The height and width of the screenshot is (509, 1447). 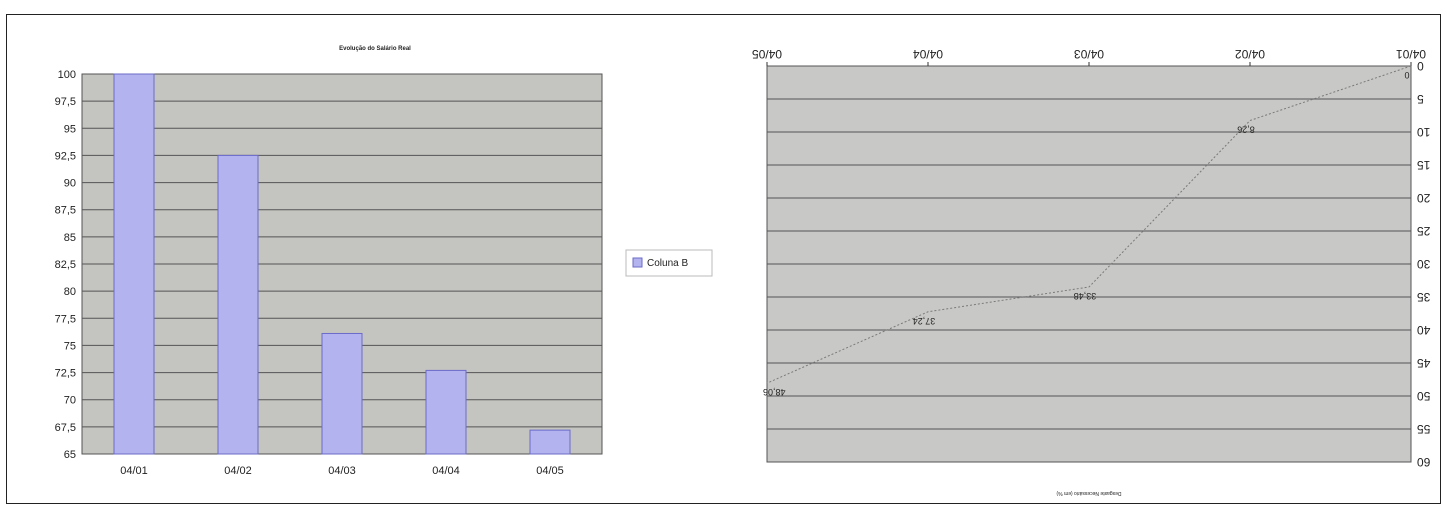 What do you see at coordinates (70, 129) in the screenshot?
I see `left-y-tick: 95` at bounding box center [70, 129].